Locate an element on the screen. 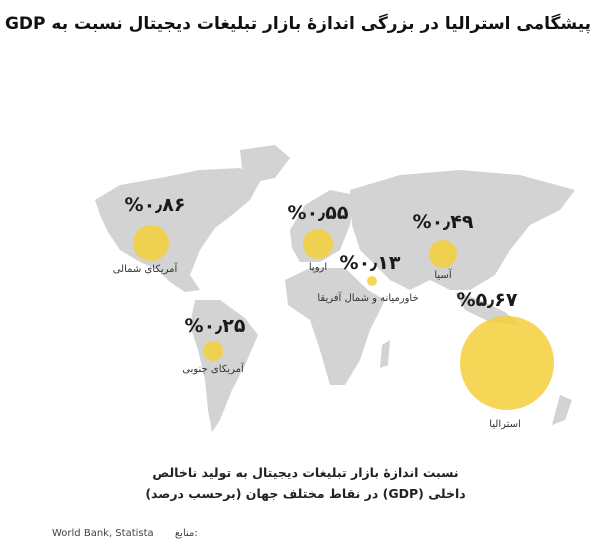 This screenshot has height=551, width=611. bubble-north-america is located at coordinates (151, 243).